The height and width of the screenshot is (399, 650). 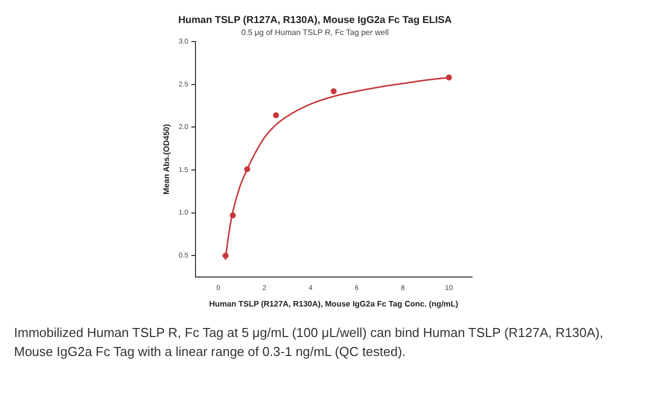 What do you see at coordinates (308, 342) in the screenshot?
I see `text: Immobilized Human TSLP R, Fc Tag at 5 μg/mL (100 μL/well) can bind Human TSLP (R127A, R130A), Mouse IgG2a Fc Tag with a linear range of 0.3-1 ng/mL (QC tested).` at bounding box center [308, 342].